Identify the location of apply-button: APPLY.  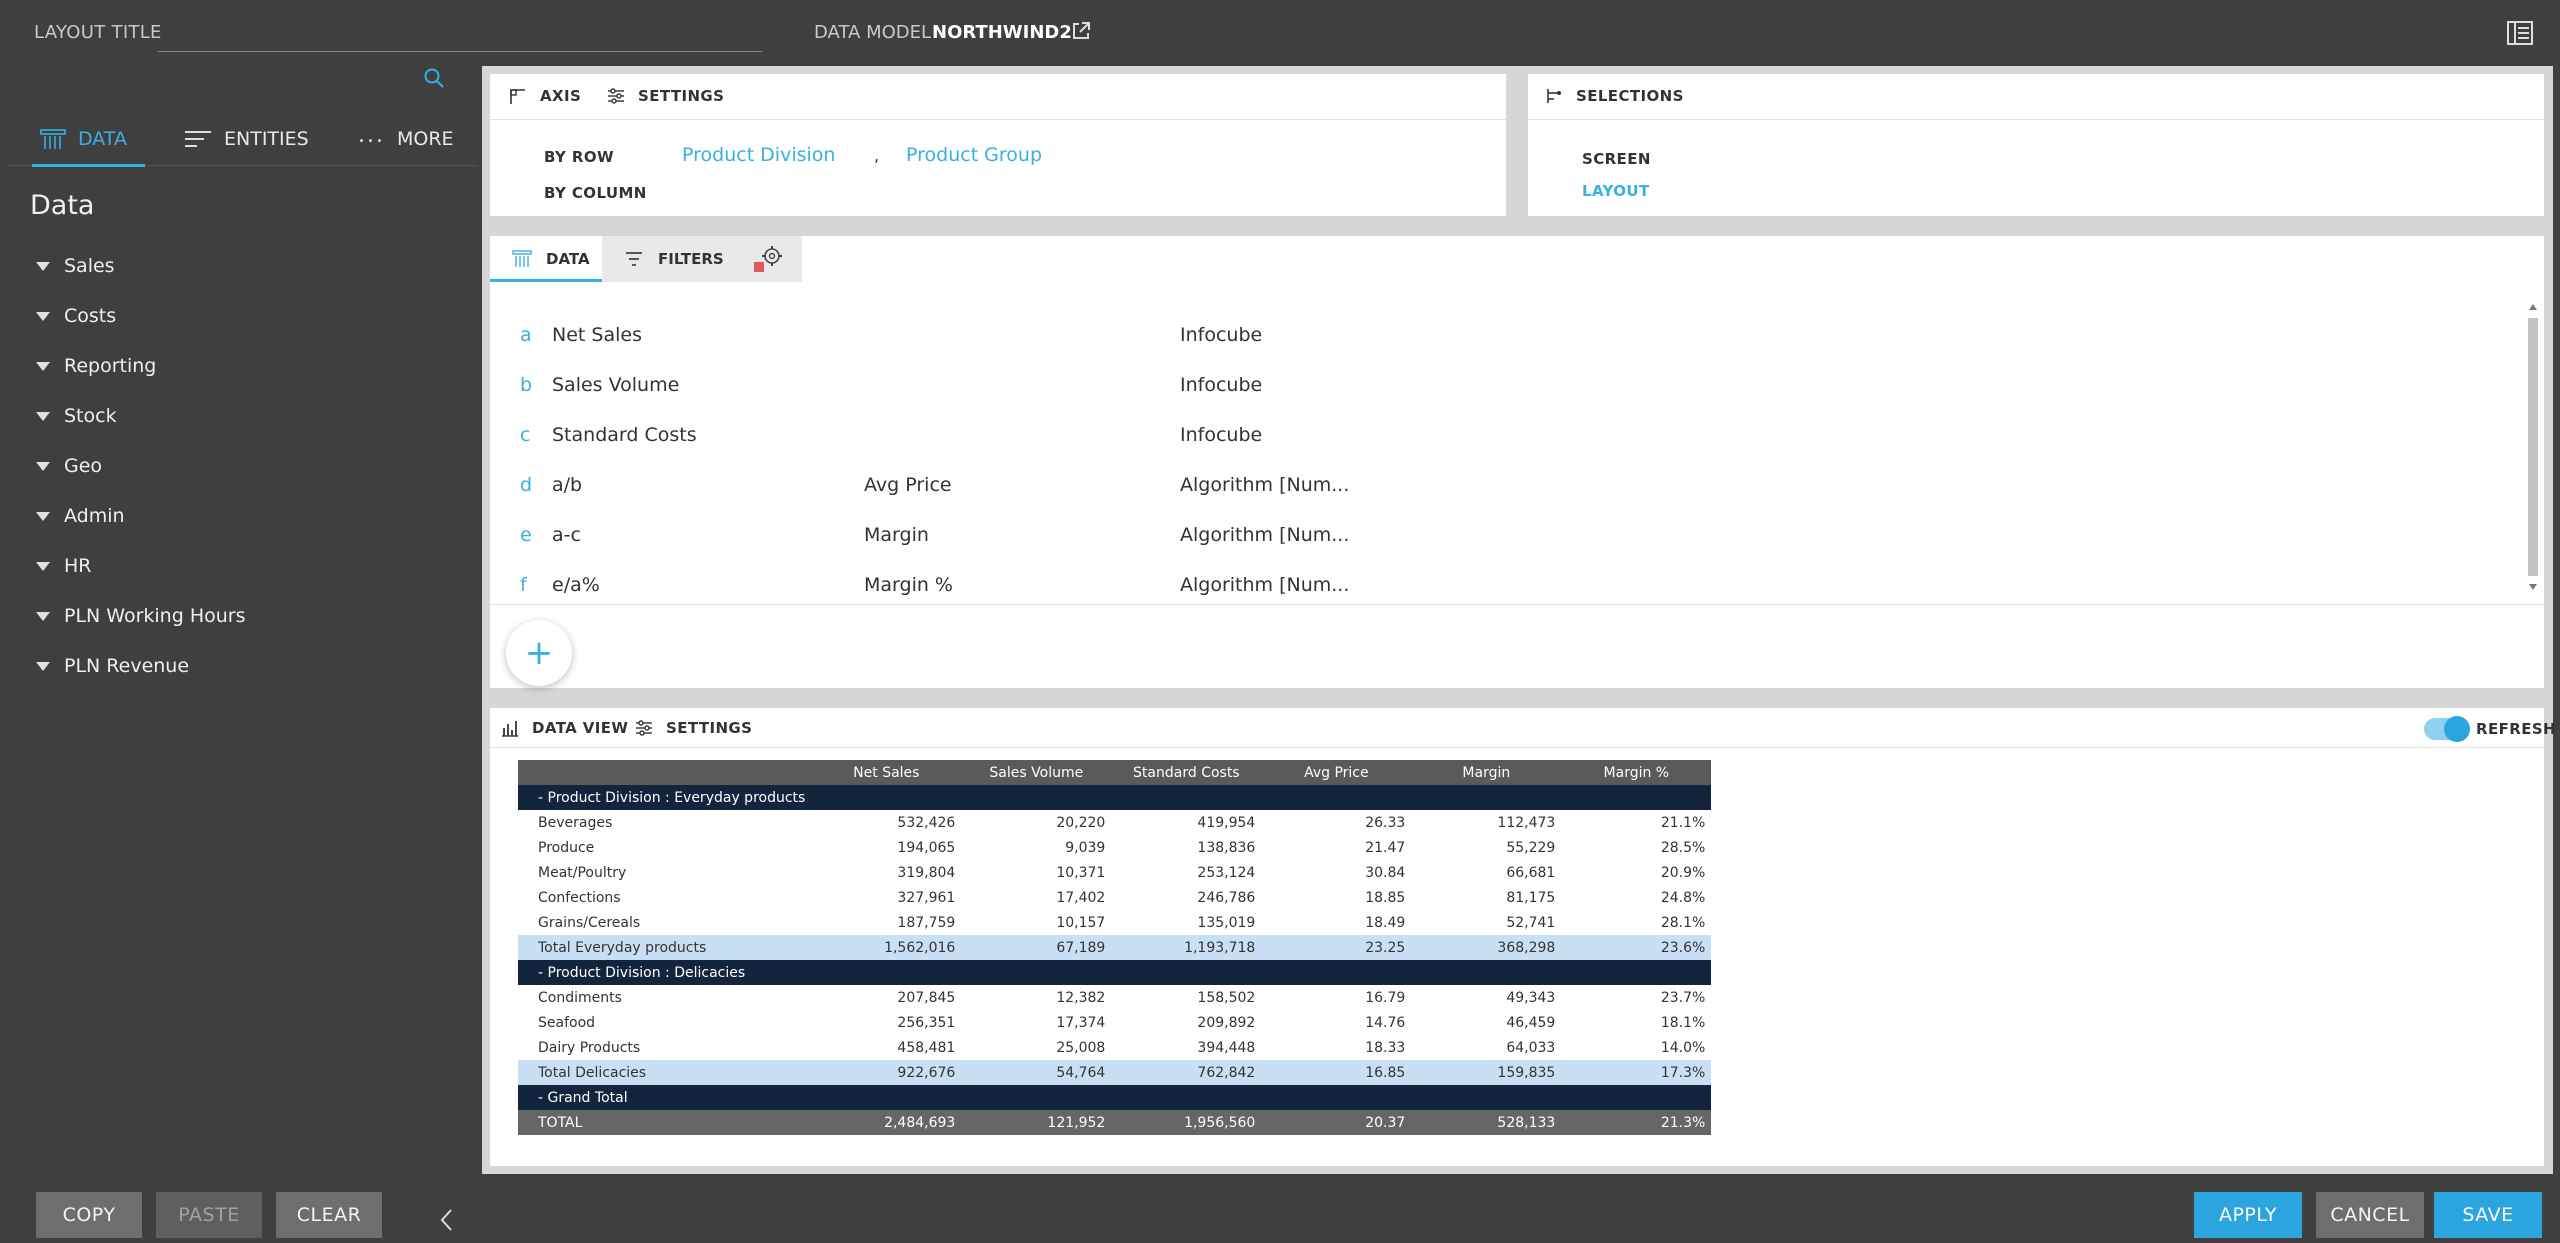
(2248, 1215).